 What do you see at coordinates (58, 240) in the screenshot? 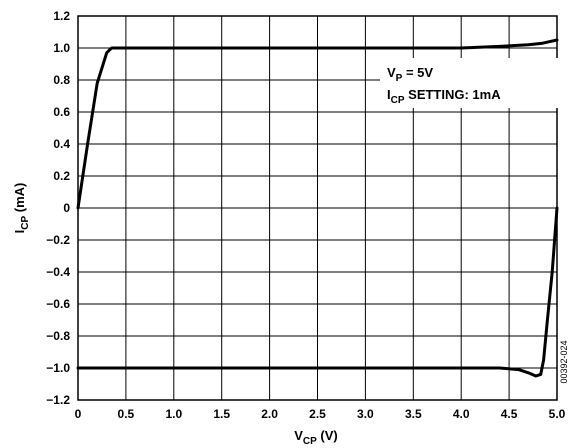
I see `y-tick-label: −0.2` at bounding box center [58, 240].